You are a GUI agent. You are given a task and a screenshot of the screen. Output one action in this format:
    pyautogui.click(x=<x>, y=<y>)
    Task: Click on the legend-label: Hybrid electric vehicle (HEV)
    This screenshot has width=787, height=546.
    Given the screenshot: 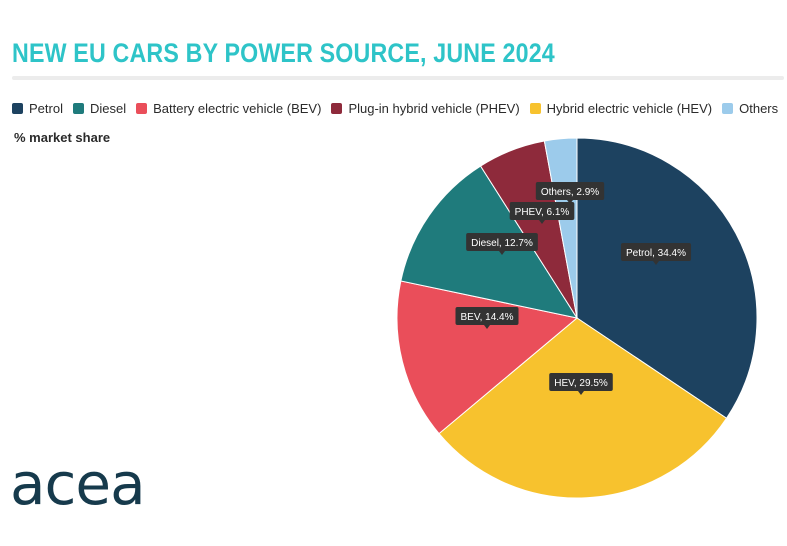 What is the action you would take?
    pyautogui.click(x=629, y=108)
    